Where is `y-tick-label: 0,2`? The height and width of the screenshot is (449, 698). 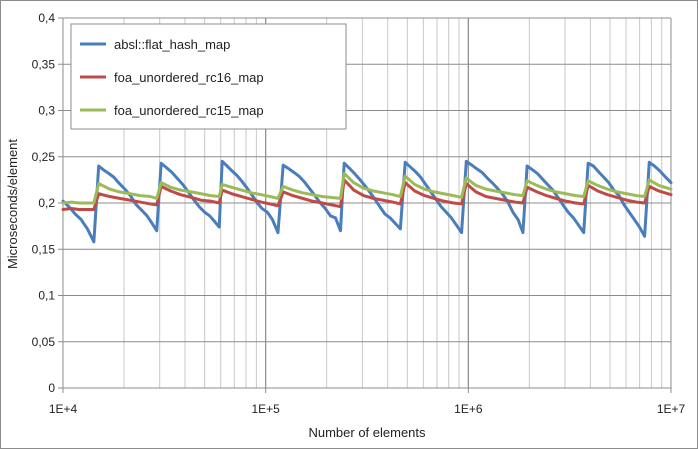 y-tick-label: 0,2 is located at coordinates (46, 203).